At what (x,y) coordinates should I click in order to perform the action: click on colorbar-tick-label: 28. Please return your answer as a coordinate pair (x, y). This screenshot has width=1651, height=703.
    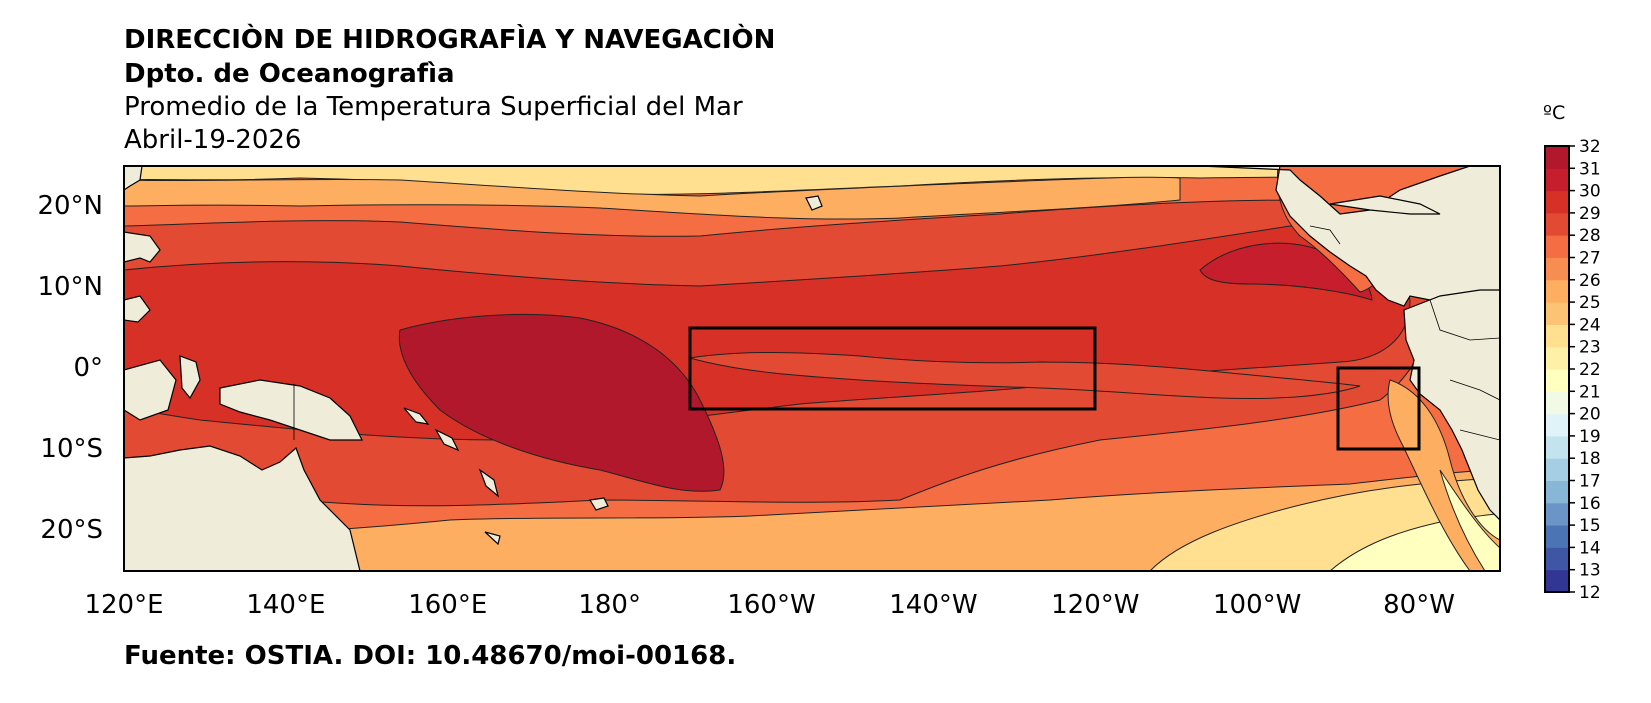
    Looking at the image, I should click on (1590, 236).